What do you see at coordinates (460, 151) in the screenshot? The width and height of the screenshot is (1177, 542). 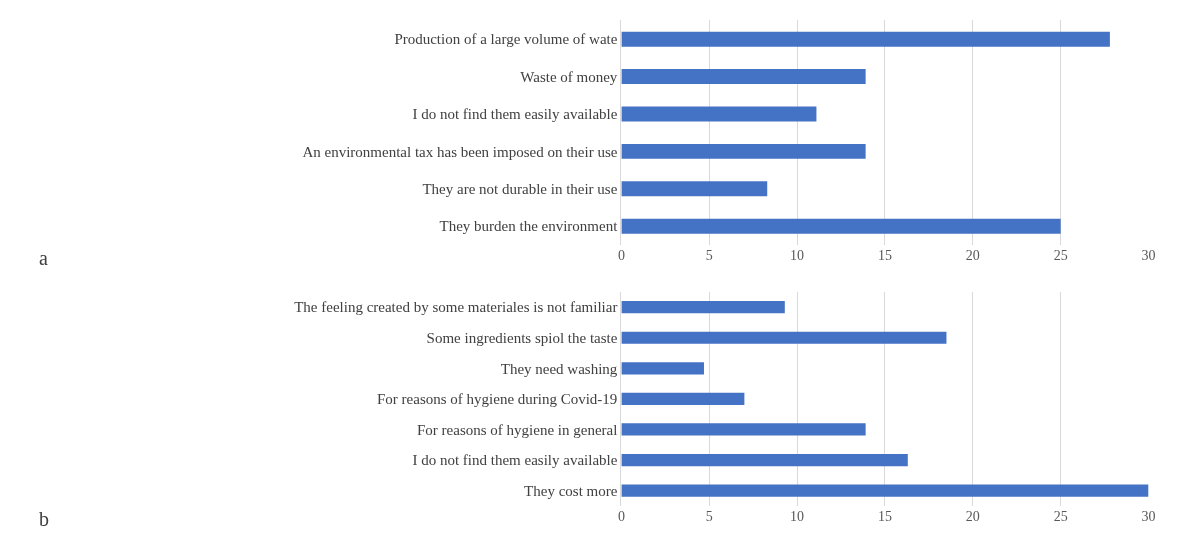 I see `y-tick-label: An environmental tax has been imposed on their use` at bounding box center [460, 151].